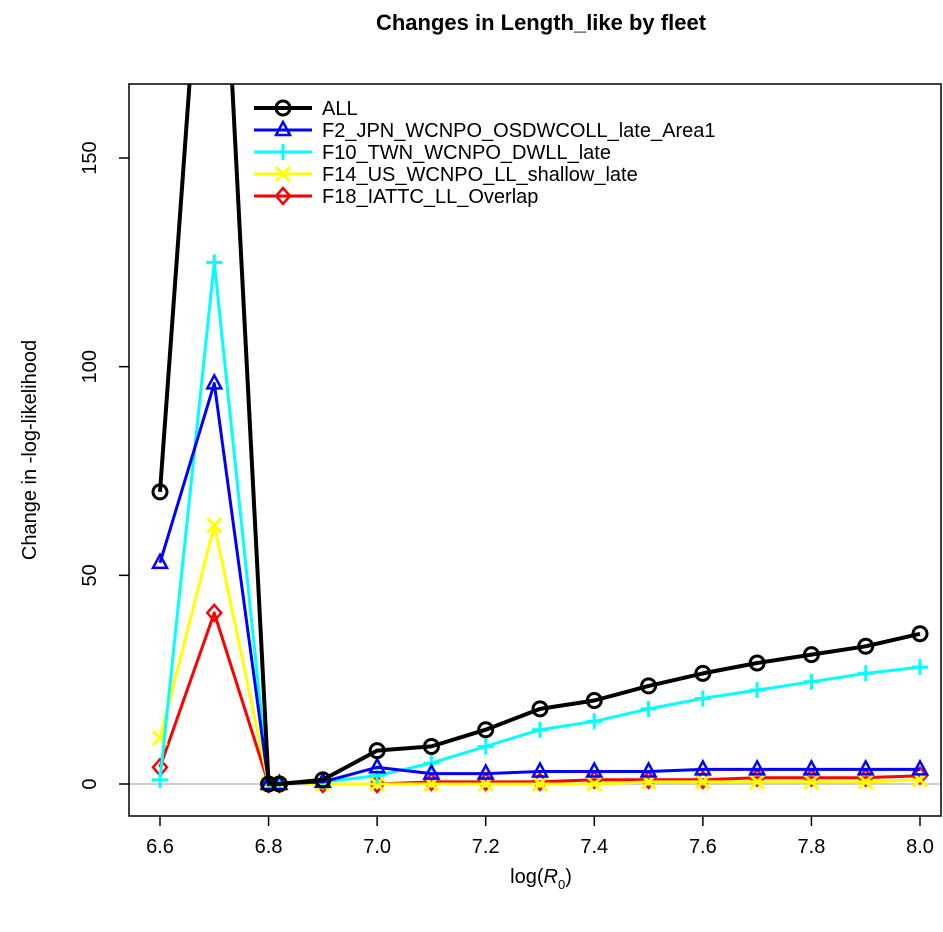  I want to click on x-axis-label: log(R0), so click(541, 879).